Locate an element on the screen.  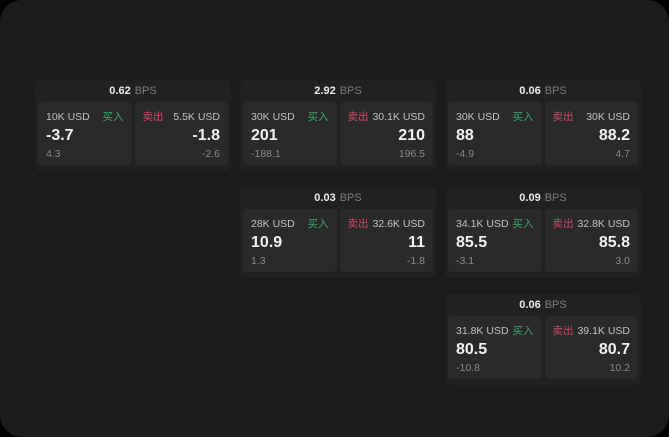
buy-sub-value: -3.1 is located at coordinates (465, 260).